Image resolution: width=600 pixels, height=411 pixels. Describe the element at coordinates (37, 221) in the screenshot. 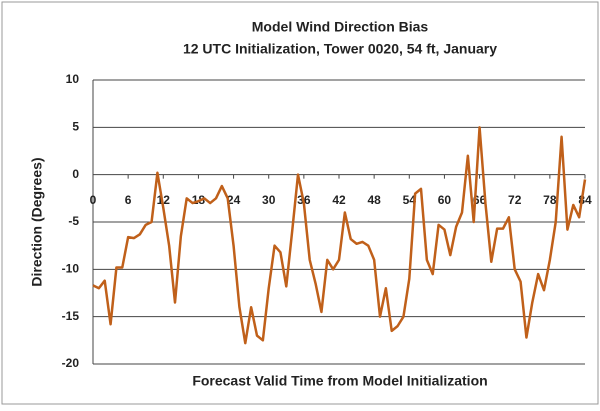

I see `y-axis-label: Direction (Degrees)` at that location.